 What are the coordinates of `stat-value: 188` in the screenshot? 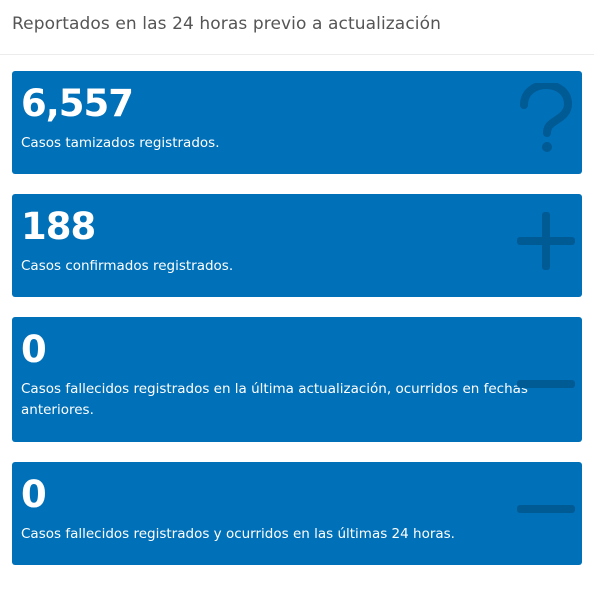 It's located at (58, 226).